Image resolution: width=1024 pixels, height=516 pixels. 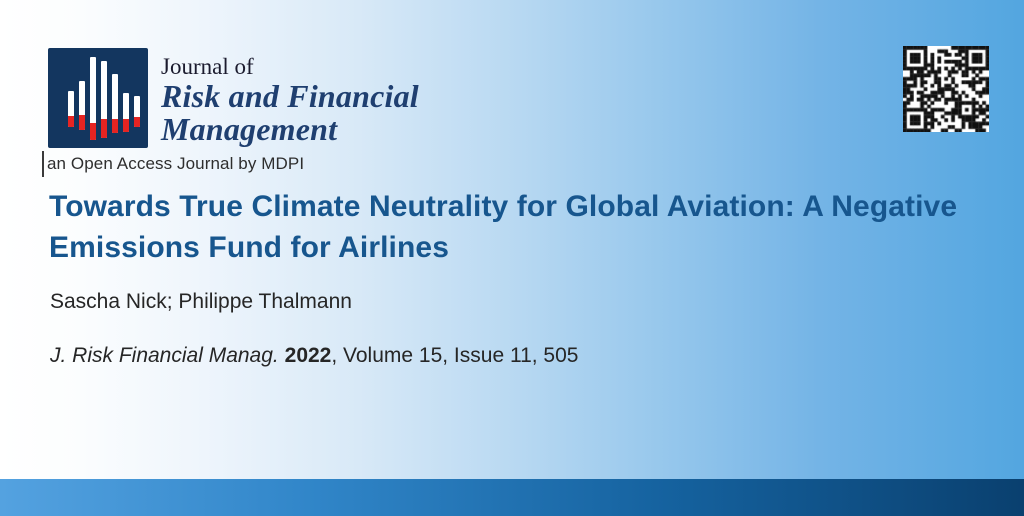 What do you see at coordinates (308, 355) in the screenshot?
I see `citation-year: 2022` at bounding box center [308, 355].